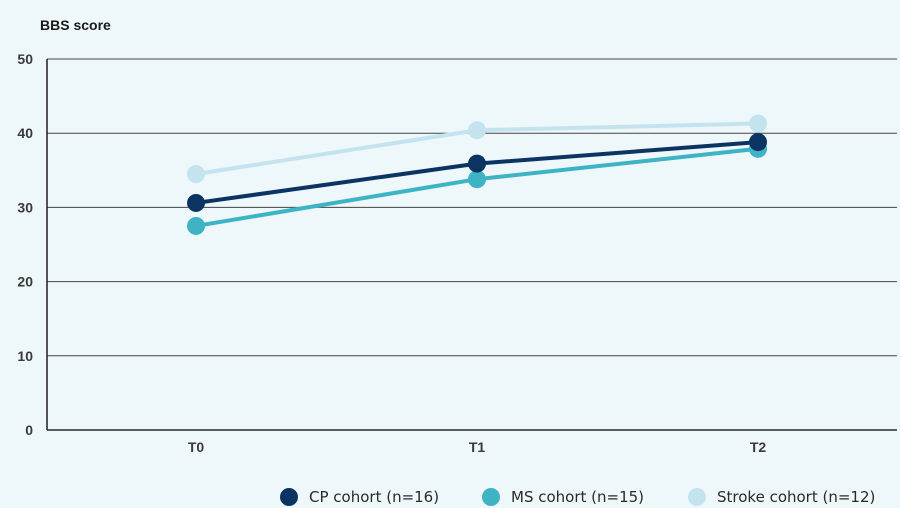 The width and height of the screenshot is (900, 508). What do you see at coordinates (758, 447) in the screenshot?
I see `x-tick-label: T2` at bounding box center [758, 447].